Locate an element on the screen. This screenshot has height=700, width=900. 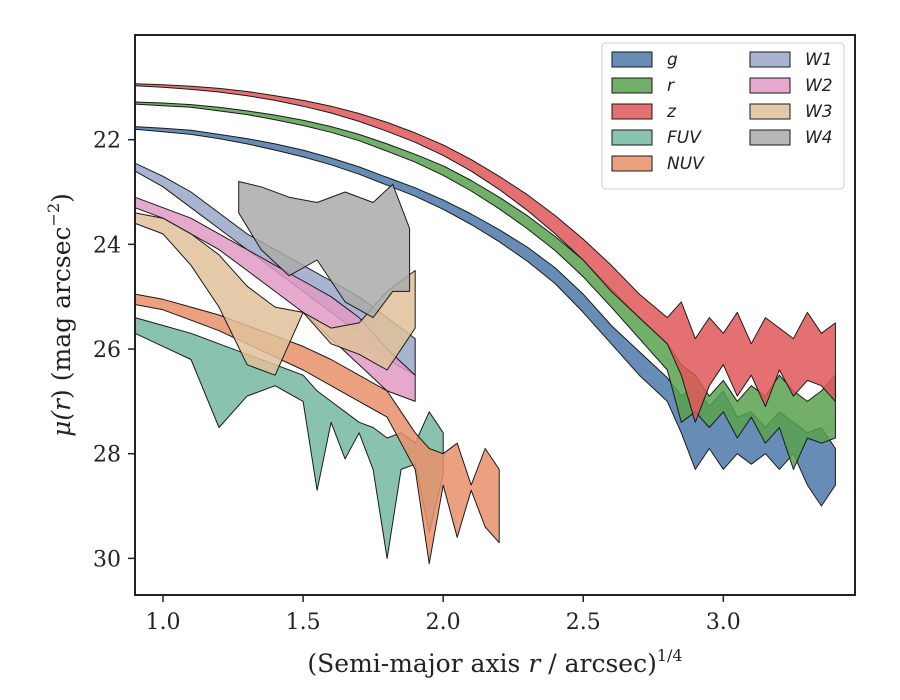
y-axis-label: μ(r) (mag arcsec−2) is located at coordinates (60, 315).